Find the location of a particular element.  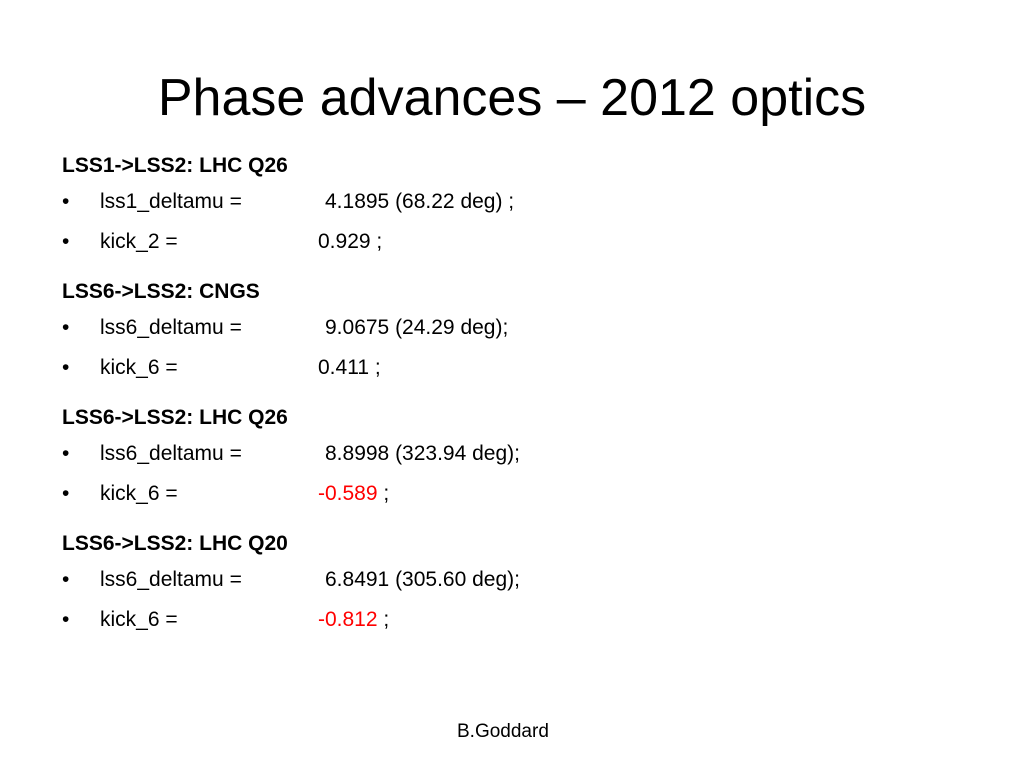

param-value: 8.8998 (323.94 deg); is located at coordinates (422, 453).